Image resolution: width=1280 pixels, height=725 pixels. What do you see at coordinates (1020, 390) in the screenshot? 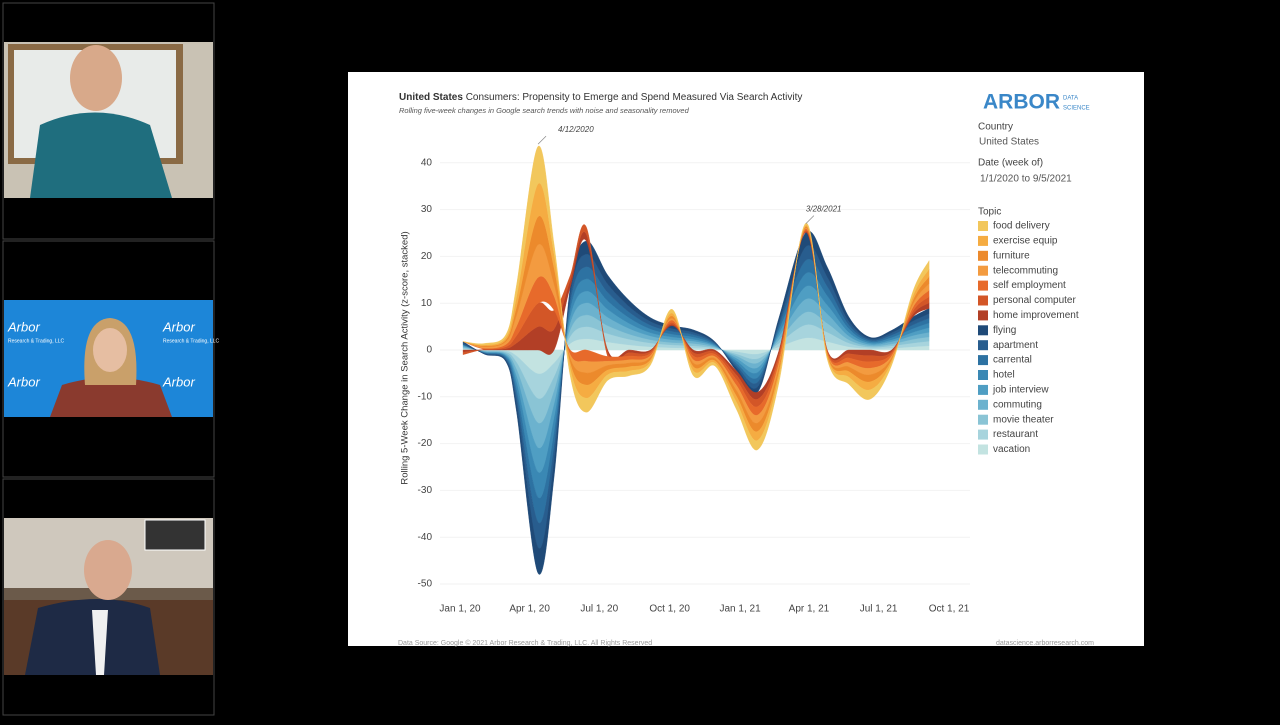
I see `legend-label: job interview` at bounding box center [1020, 390].